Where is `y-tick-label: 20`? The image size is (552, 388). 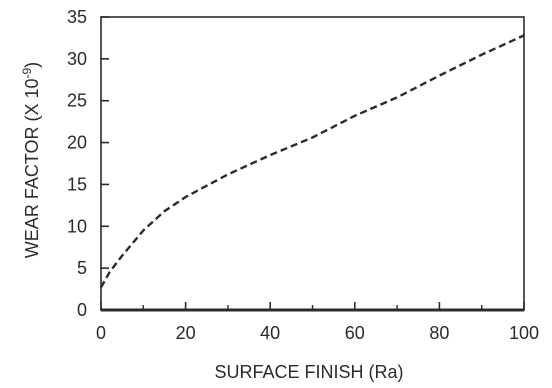 y-tick-label: 20 is located at coordinates (77, 143).